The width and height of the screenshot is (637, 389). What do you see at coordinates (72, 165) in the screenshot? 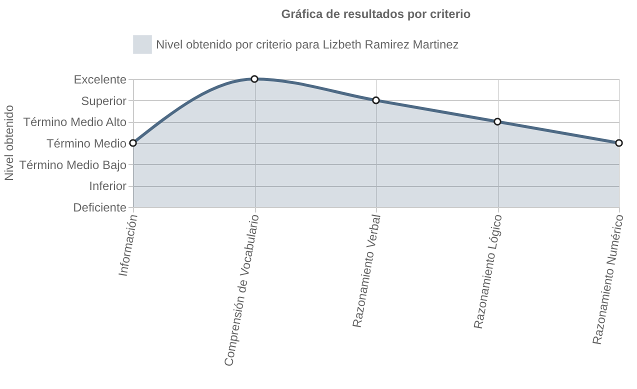
I see `category-label: Término Medio Bajo` at bounding box center [72, 165].